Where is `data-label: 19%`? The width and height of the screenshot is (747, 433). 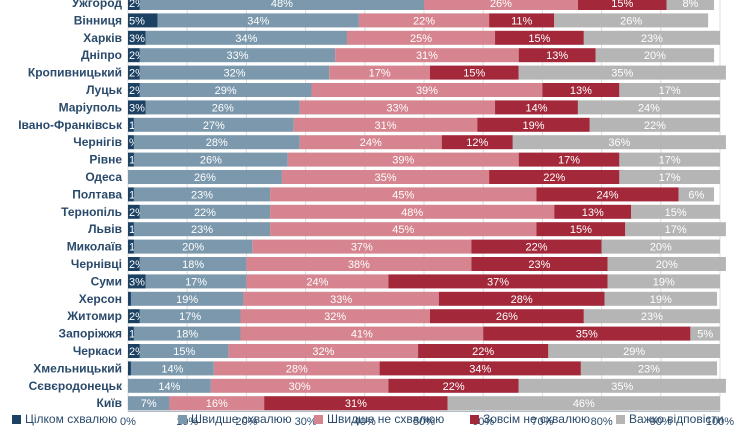 data-label: 19% is located at coordinates (187, 300).